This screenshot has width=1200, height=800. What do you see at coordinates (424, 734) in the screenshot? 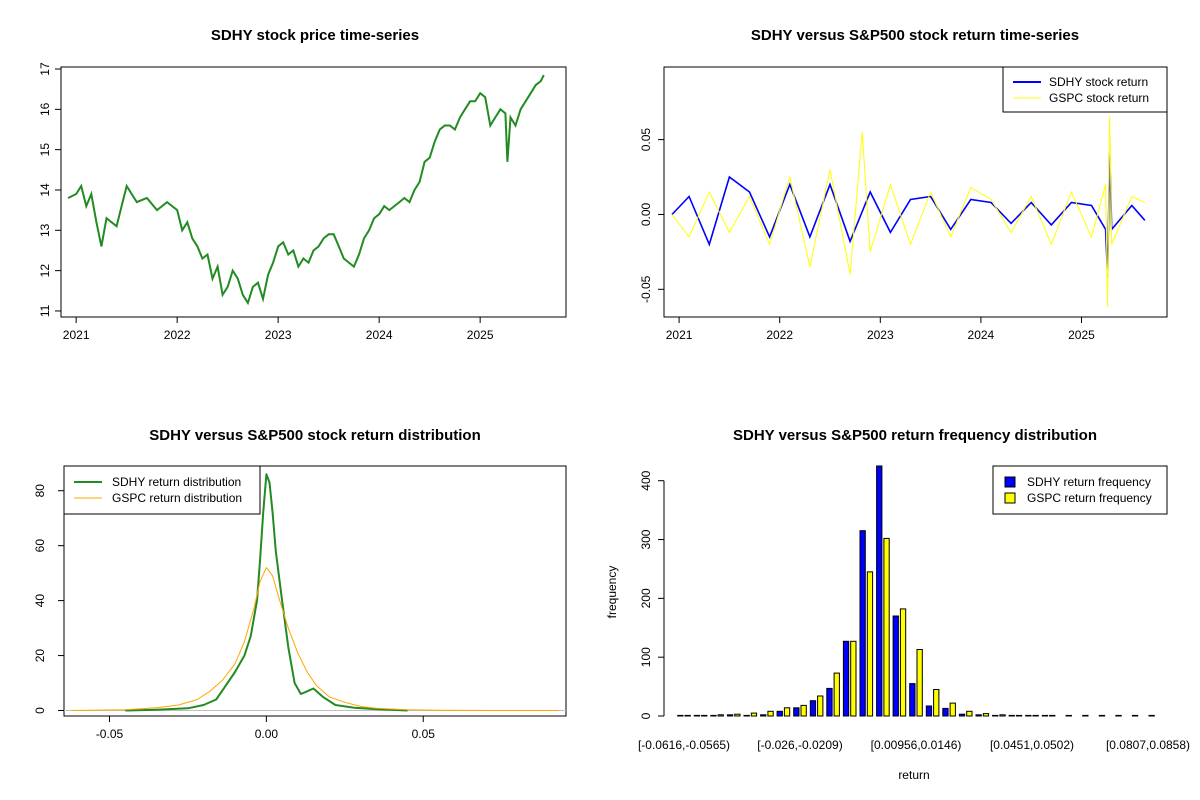
I see `x-tick-label: 0.05` at bounding box center [424, 734].